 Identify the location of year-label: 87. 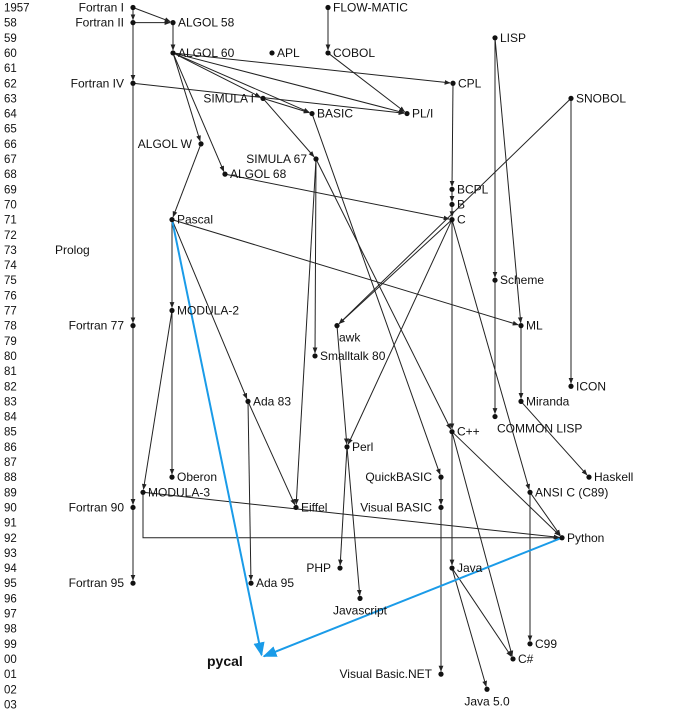
(10, 463).